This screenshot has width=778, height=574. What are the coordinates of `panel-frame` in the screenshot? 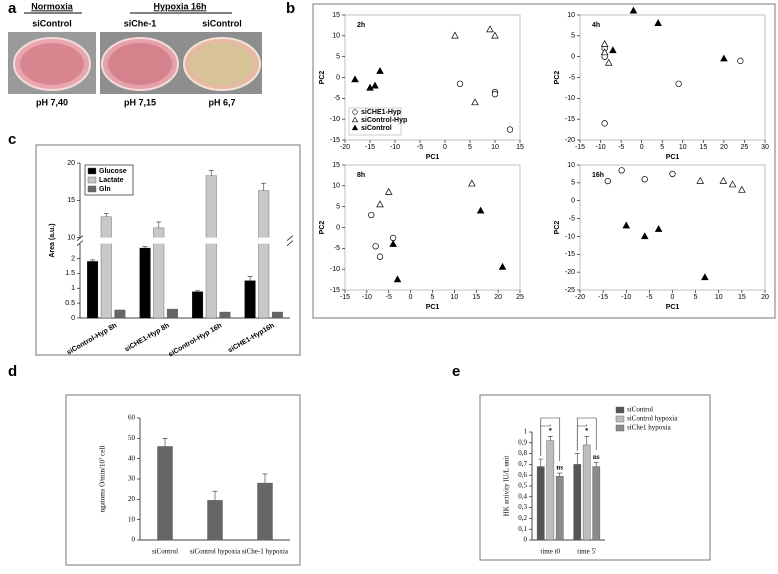 It's located at (595, 477).